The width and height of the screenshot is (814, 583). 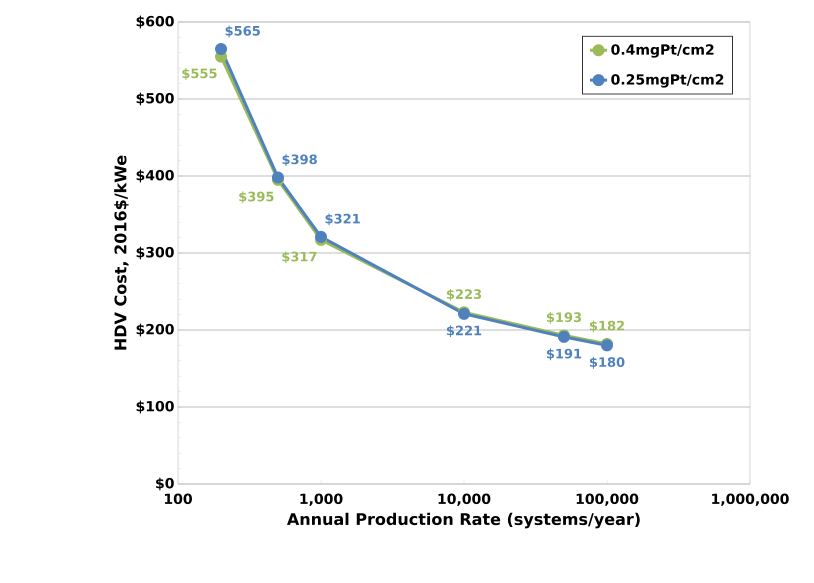 What do you see at coordinates (463, 520) in the screenshot?
I see `x-axis-title: Annual Production Rate (systems/year)` at bounding box center [463, 520].